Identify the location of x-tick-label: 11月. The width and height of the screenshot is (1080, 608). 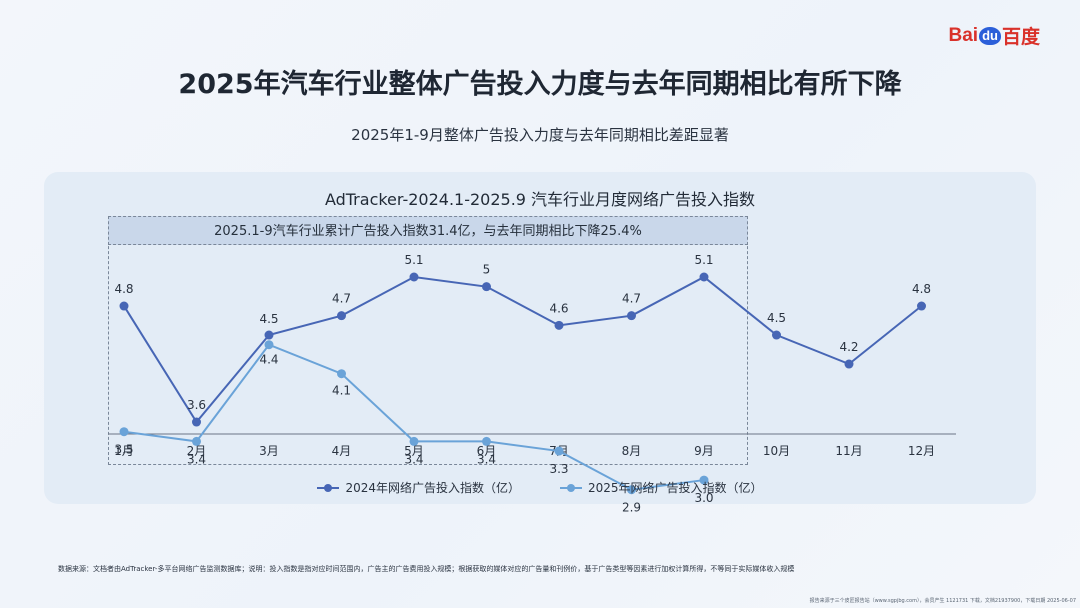
(848, 451).